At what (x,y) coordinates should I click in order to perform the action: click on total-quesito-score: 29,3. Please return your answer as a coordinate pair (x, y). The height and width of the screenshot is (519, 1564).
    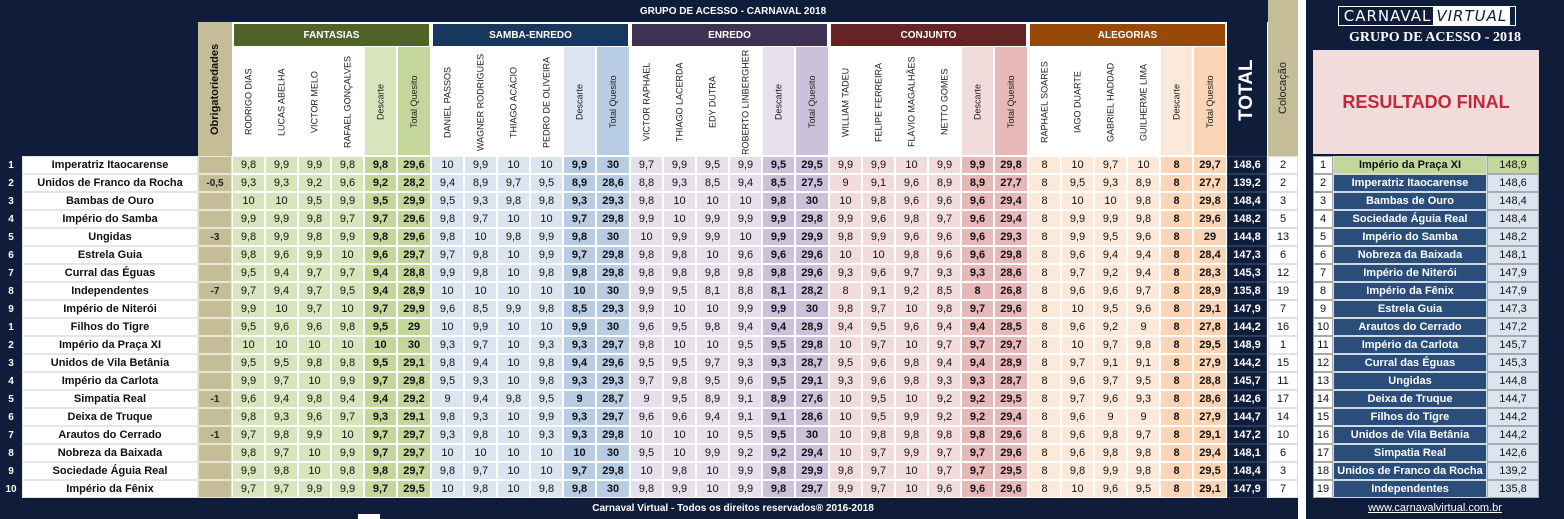
    Looking at the image, I should click on (613, 201).